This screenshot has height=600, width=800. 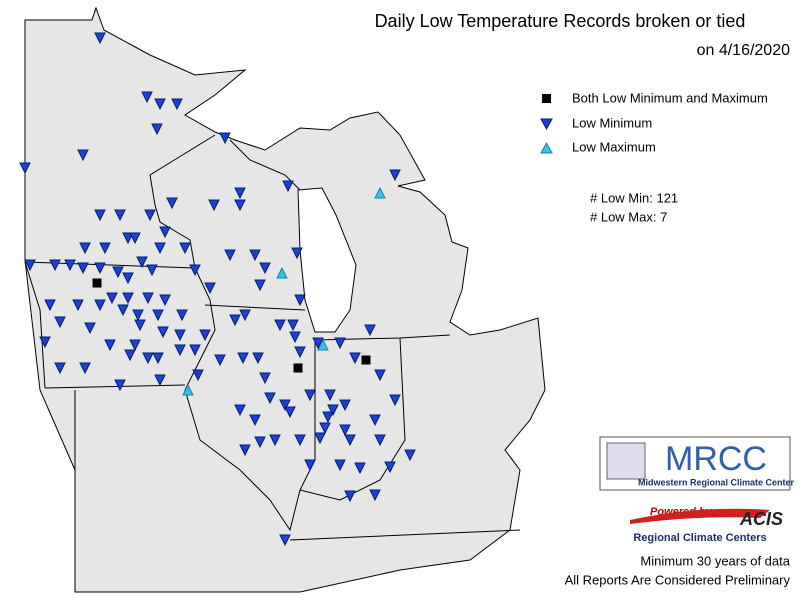 I want to click on note: All Reports Are Considered Preliminary, so click(x=678, y=579).